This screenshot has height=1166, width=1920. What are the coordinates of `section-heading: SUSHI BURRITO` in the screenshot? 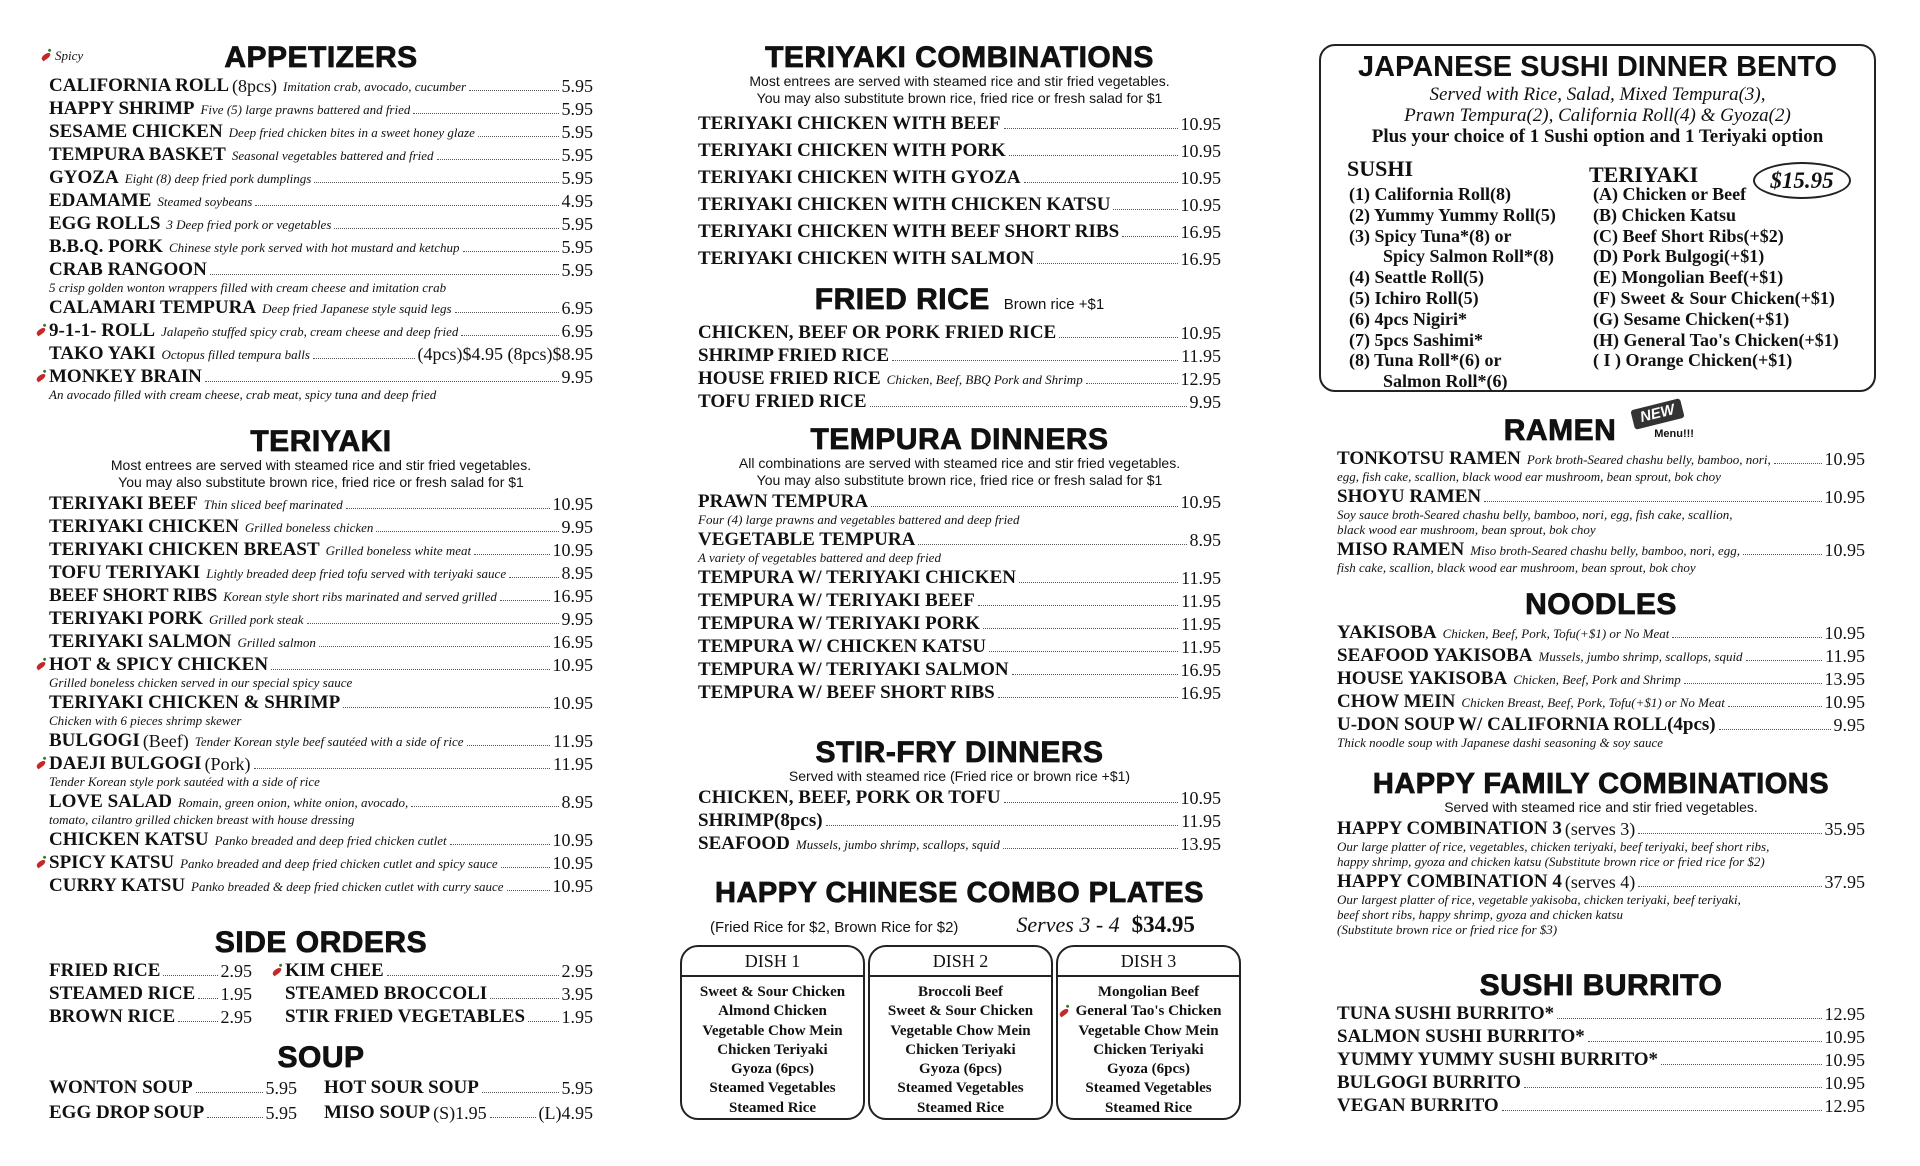 It's located at (1601, 985).